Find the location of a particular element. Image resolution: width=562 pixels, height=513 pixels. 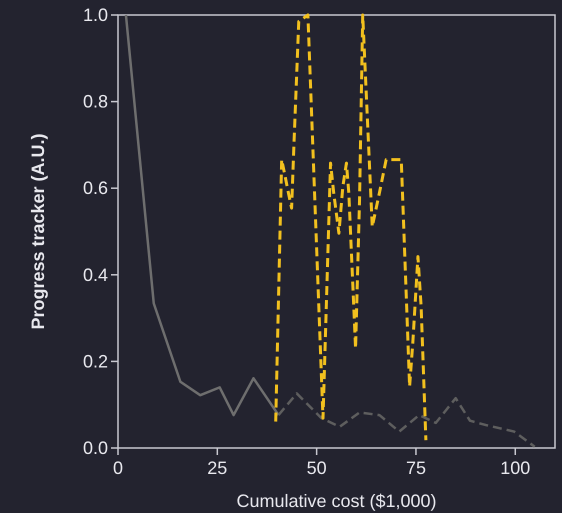

y-axis-title: Progress tracker (A.U.) is located at coordinates (38, 231).